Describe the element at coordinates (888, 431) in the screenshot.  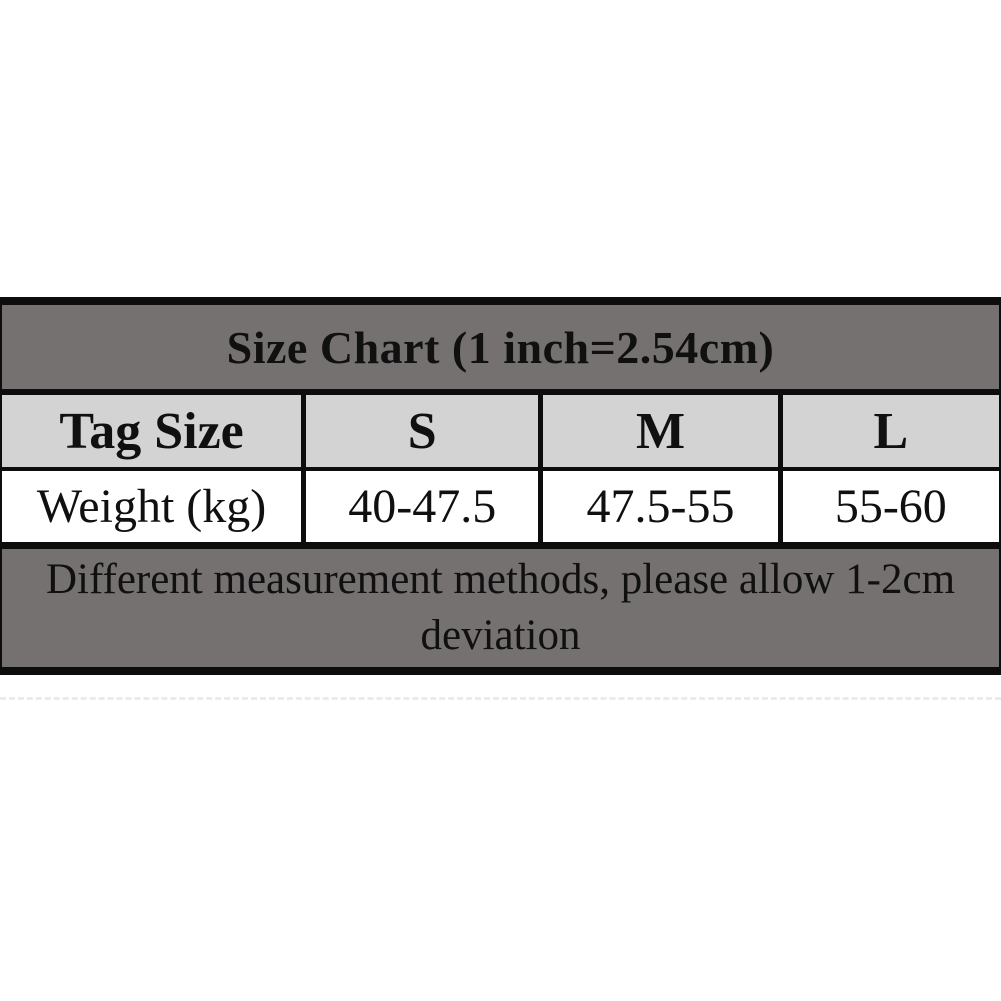
I see `header-cell-size-l: L` at that location.